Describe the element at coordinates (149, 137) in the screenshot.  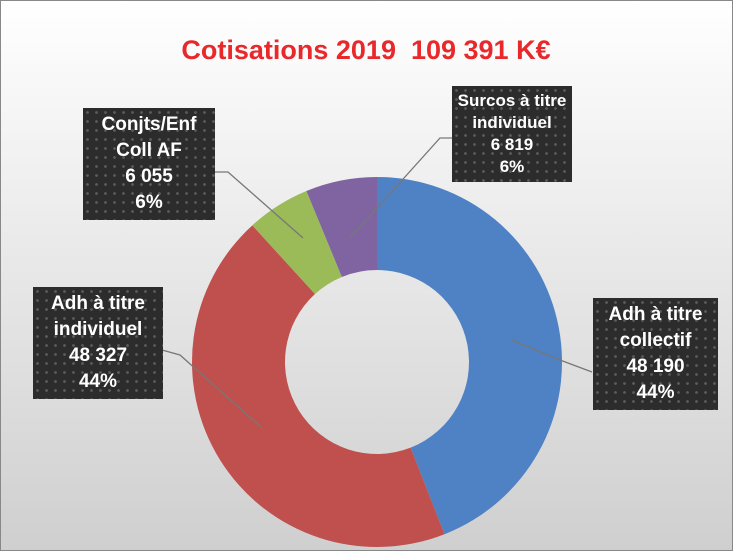
I see `label-category: Conjts/Enf Coll AF` at that location.